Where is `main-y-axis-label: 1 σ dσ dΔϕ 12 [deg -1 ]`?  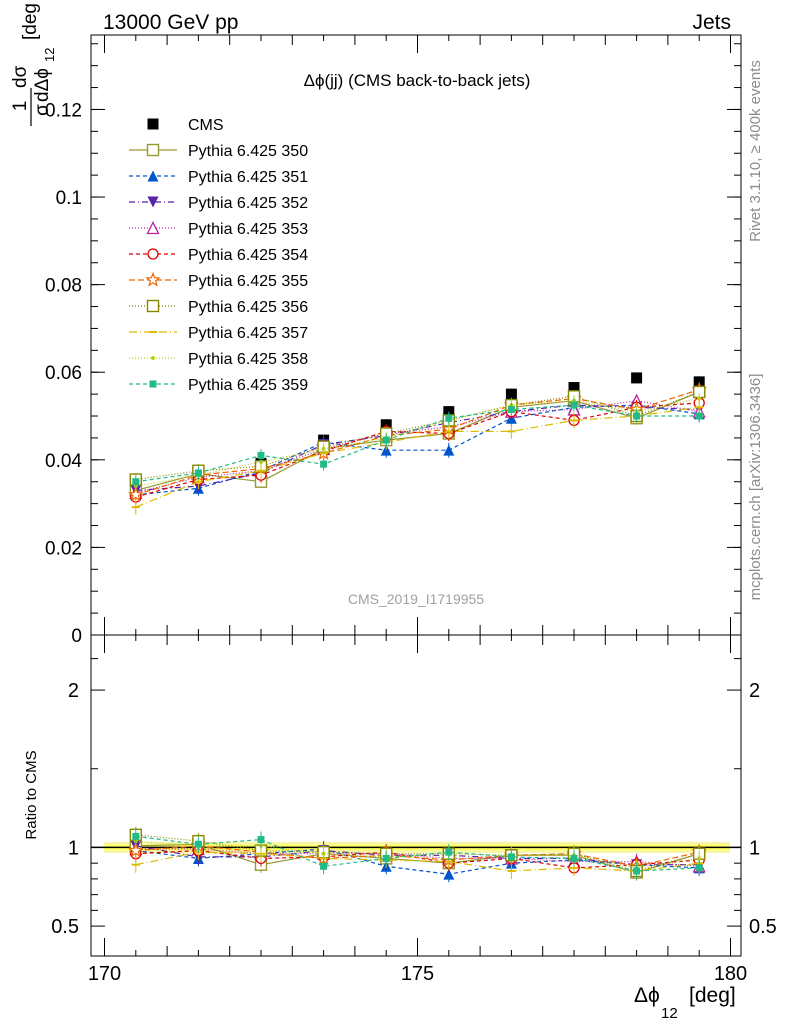 main-y-axis-label: 1 σ dσ dΔϕ 12 [deg -1 ] is located at coordinates (33, 64).